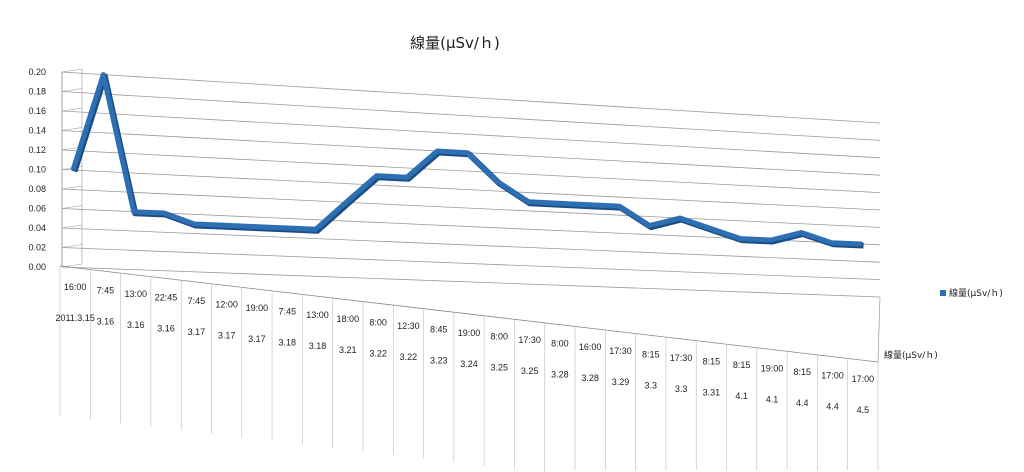 The width and height of the screenshot is (1024, 472). Describe the element at coordinates (408, 326) in the screenshot. I see `x-tick-time: 12:30` at that location.